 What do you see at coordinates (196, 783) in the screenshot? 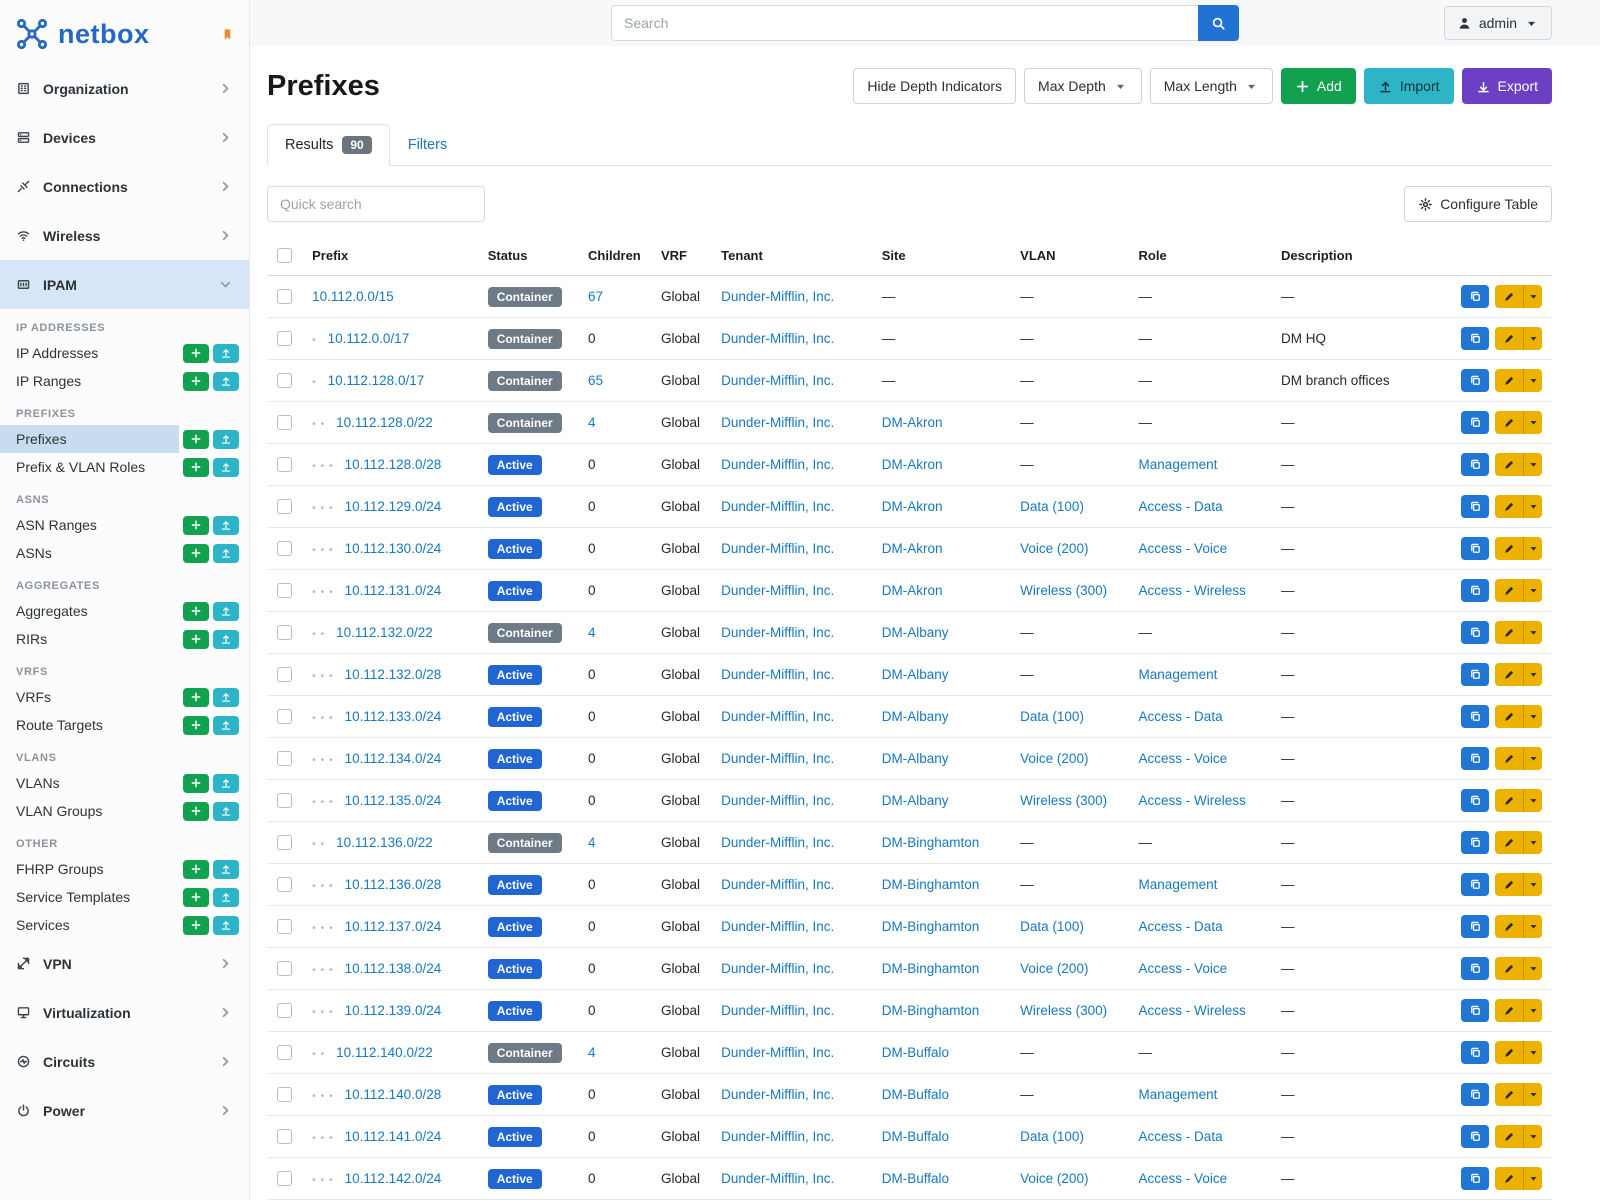
I see `add-vlans-button` at bounding box center [196, 783].